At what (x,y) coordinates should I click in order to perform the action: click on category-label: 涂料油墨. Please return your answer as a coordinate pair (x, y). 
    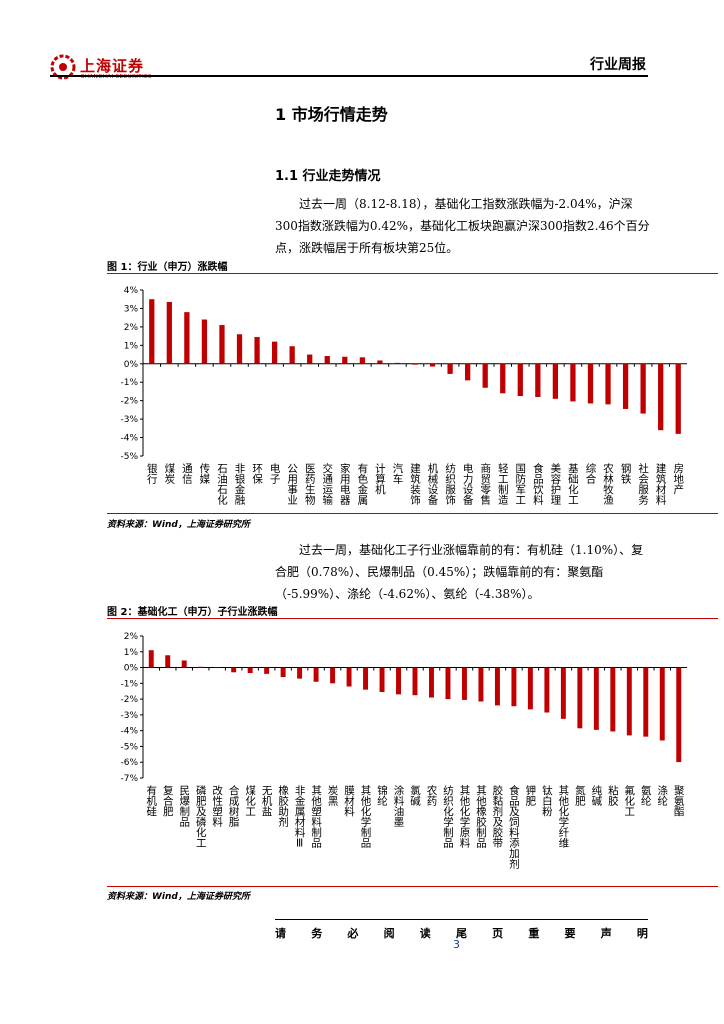
    Looking at the image, I should click on (399, 805).